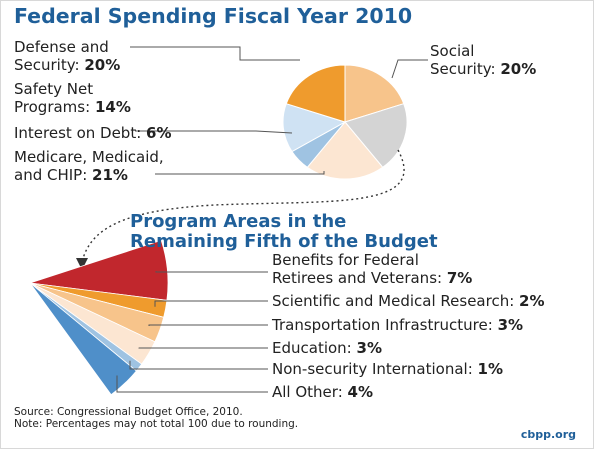  What do you see at coordinates (398, 325) in the screenshot?
I see `slice-label-transportation: Transportation Infrastructure: 3%` at bounding box center [398, 325].